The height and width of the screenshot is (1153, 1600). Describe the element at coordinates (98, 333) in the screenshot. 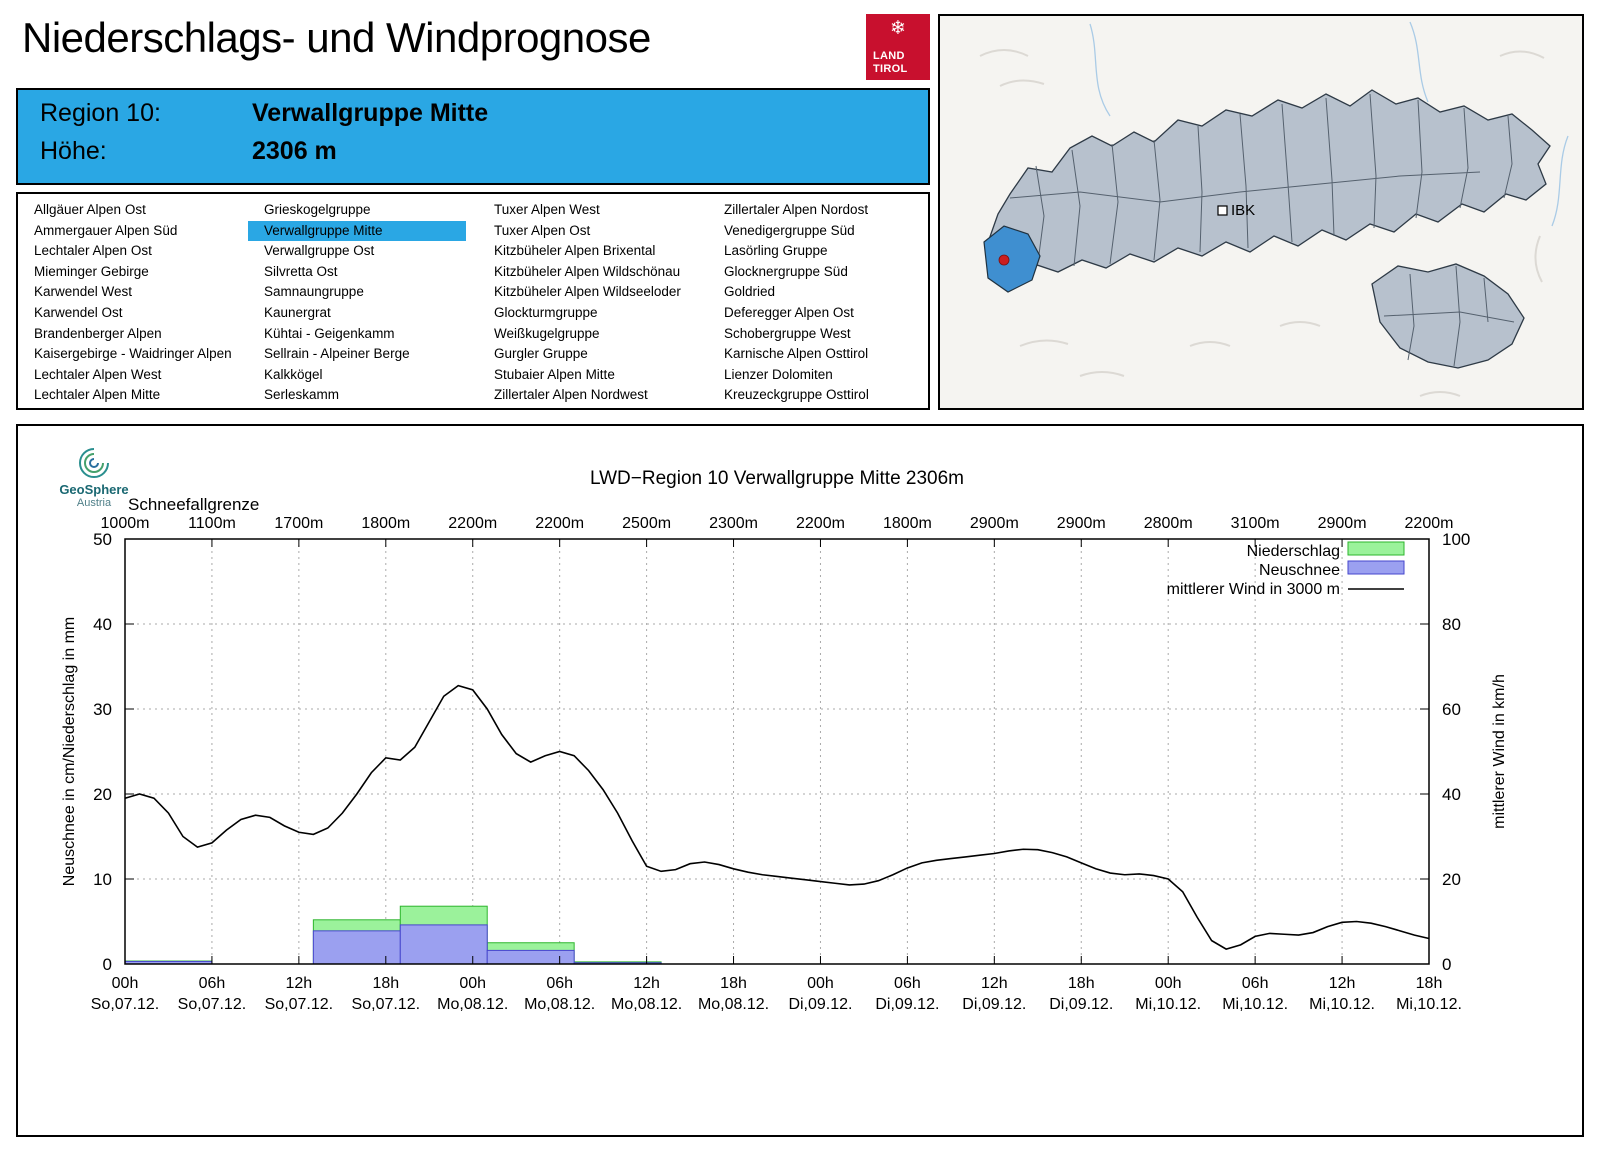

I see `region-item: Brandenberger Alpen` at that location.